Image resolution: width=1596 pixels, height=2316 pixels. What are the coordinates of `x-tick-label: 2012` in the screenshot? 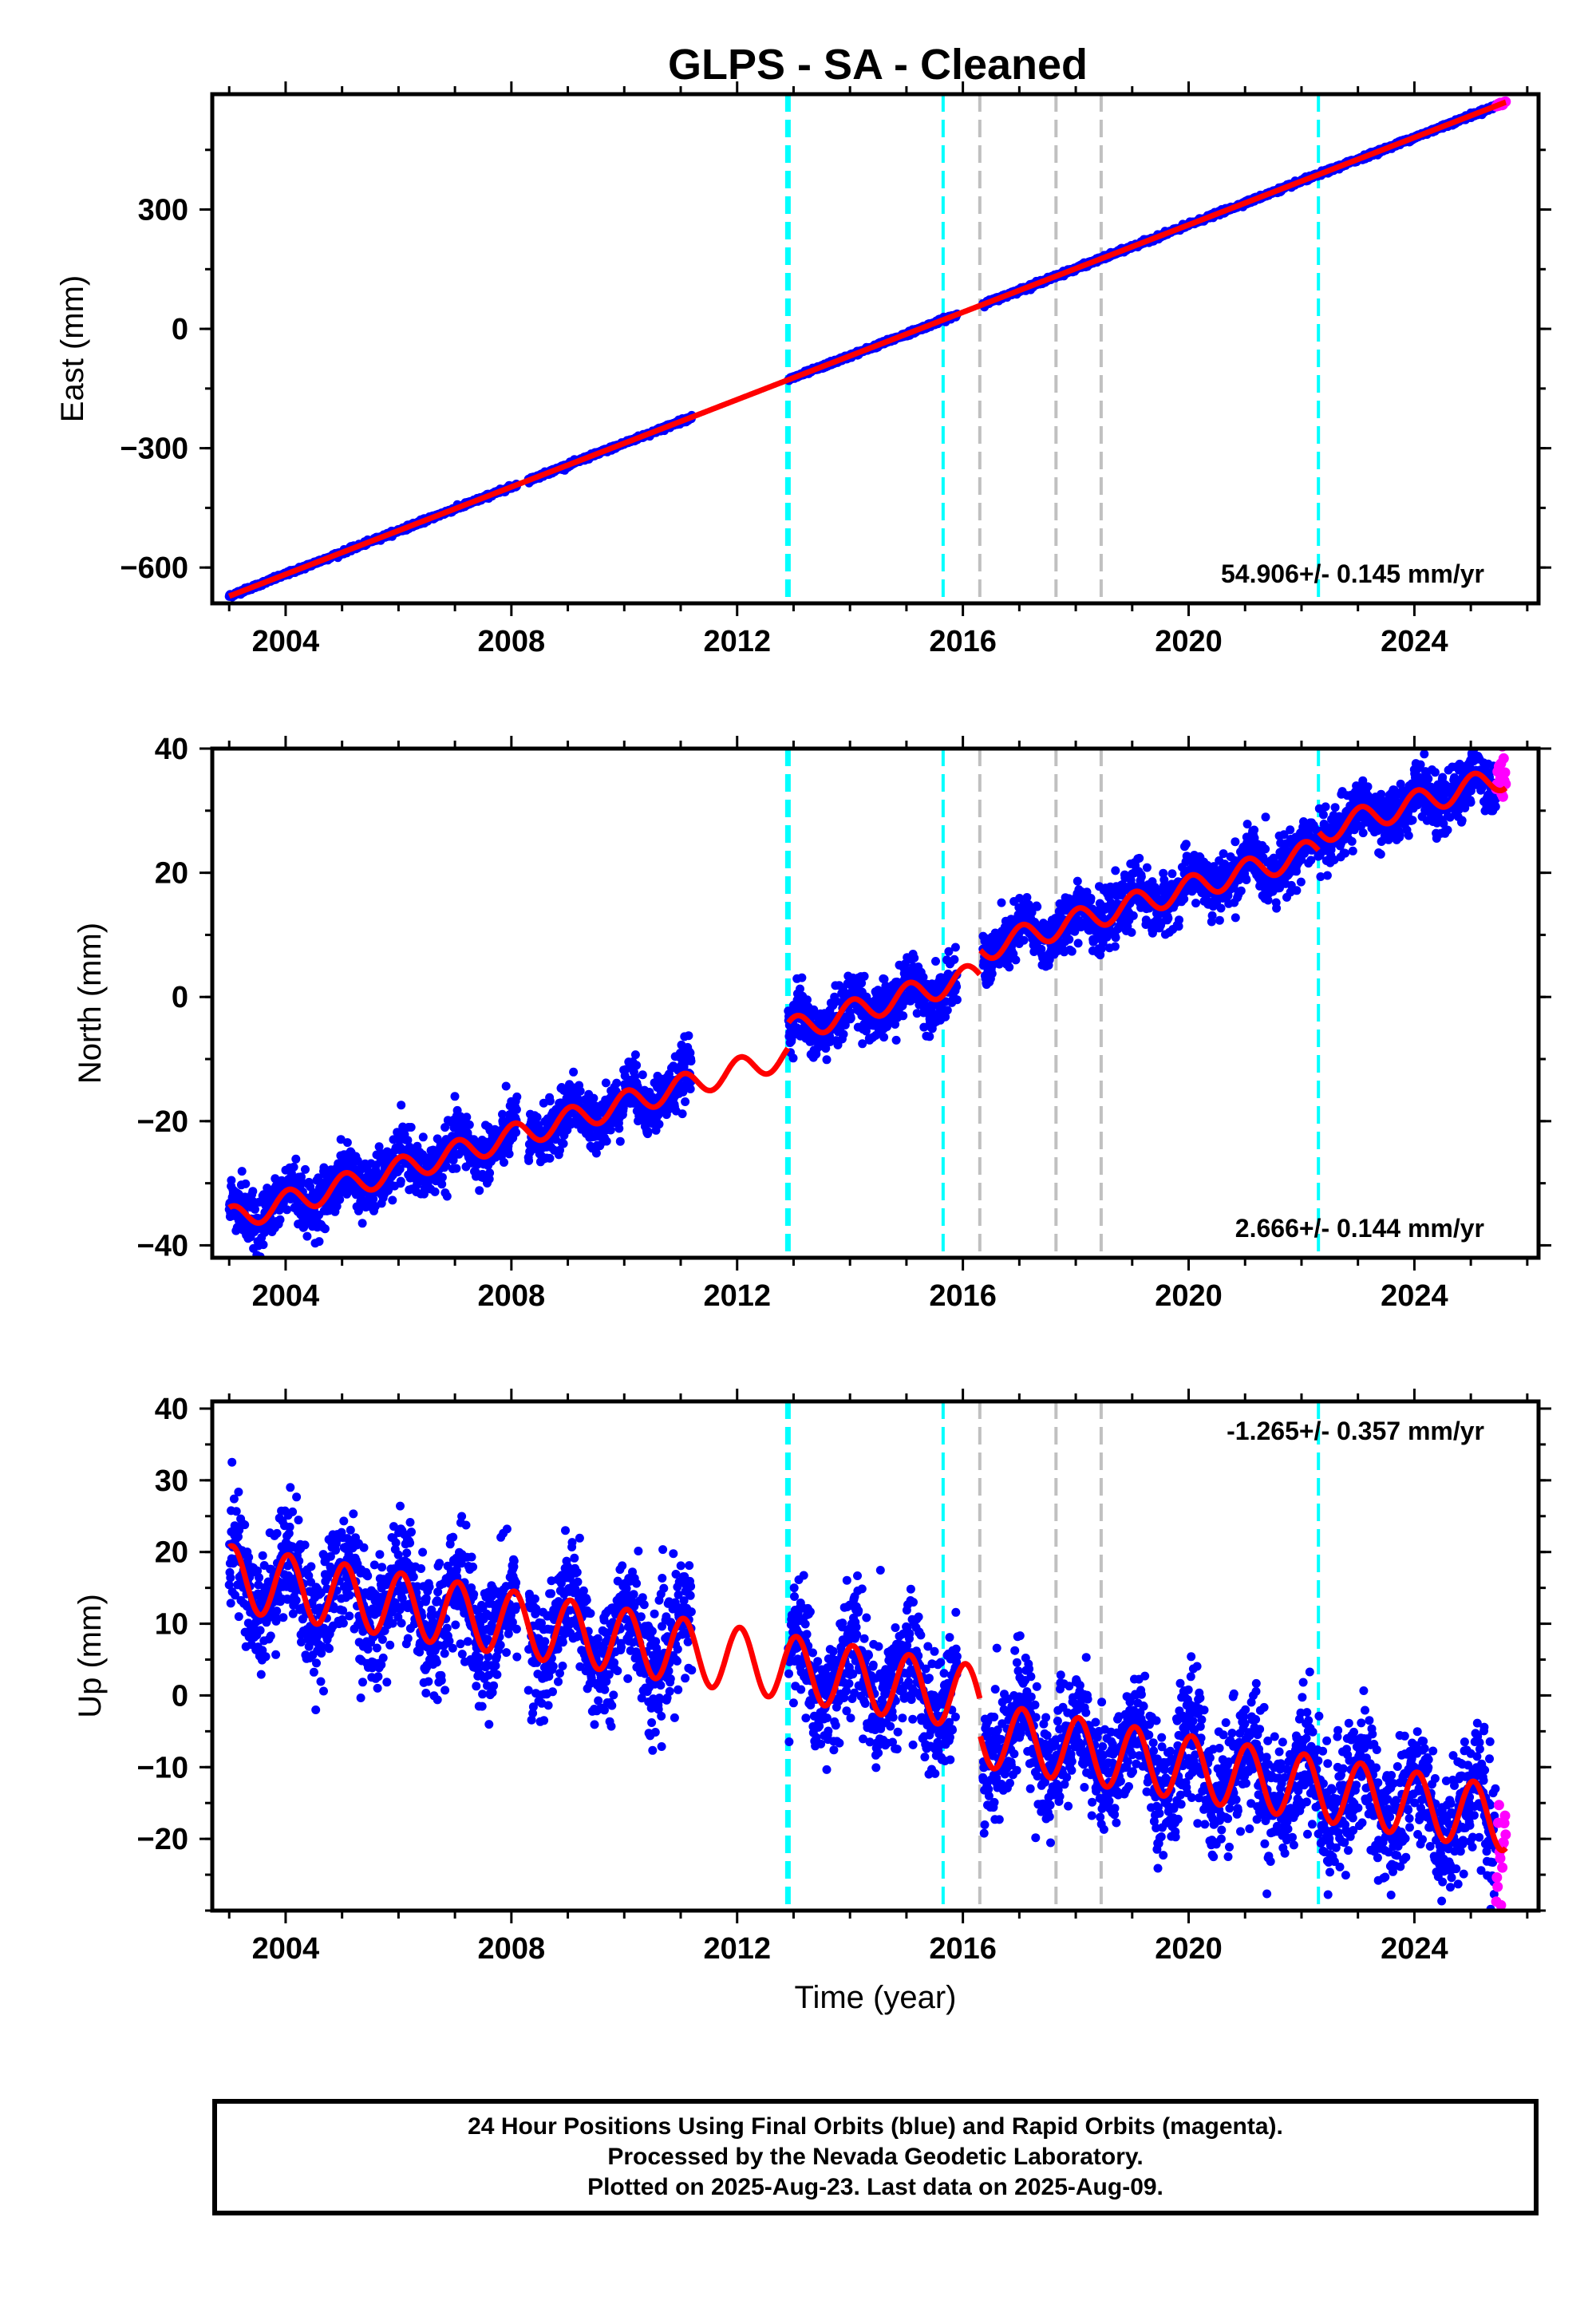 It's located at (737, 641).